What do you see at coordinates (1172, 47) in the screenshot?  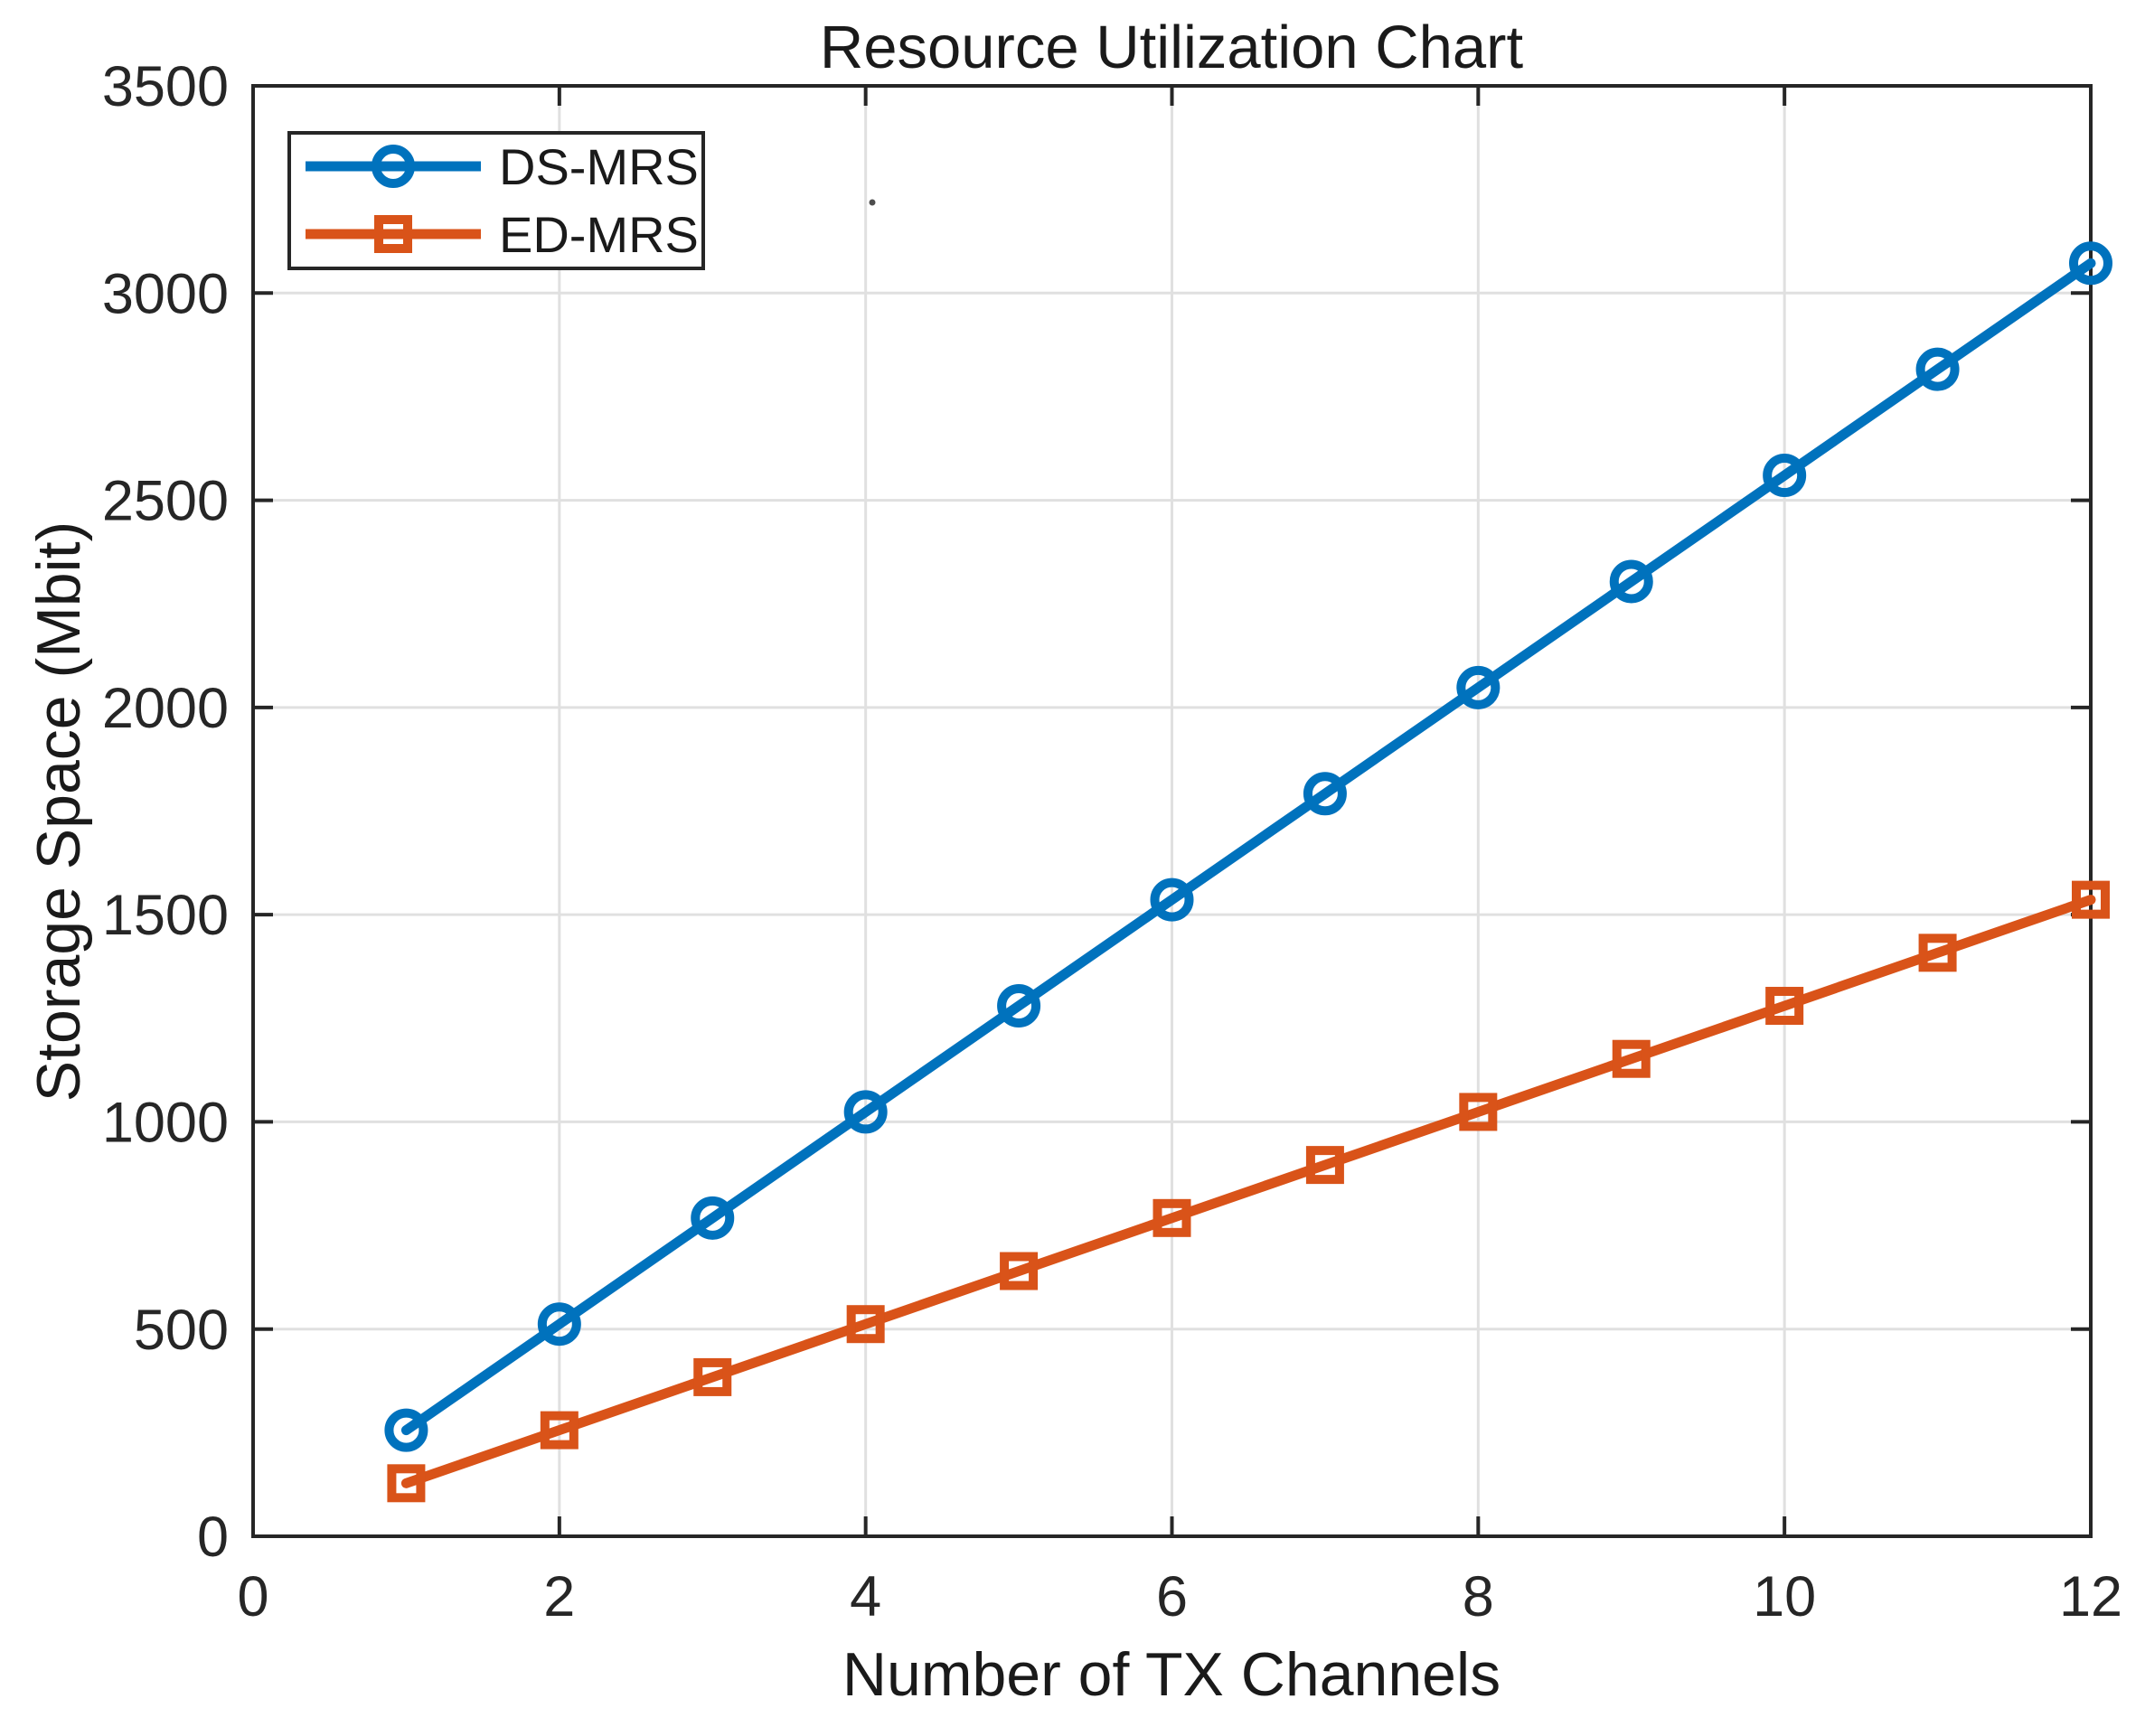 I see `chart-title: Resource Utilization Chart` at bounding box center [1172, 47].